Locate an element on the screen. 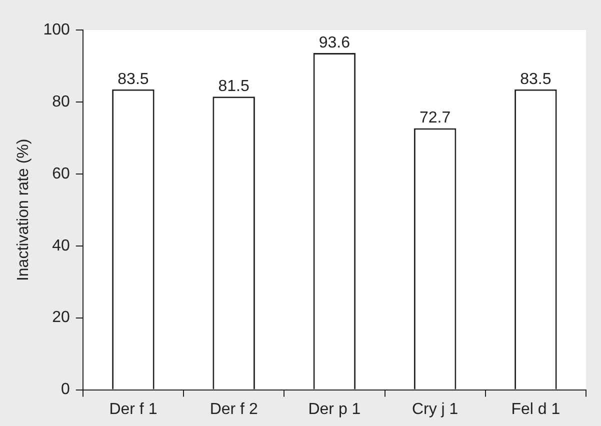 Image resolution: width=601 pixels, height=426 pixels. data-label: 93.6 is located at coordinates (334, 43).